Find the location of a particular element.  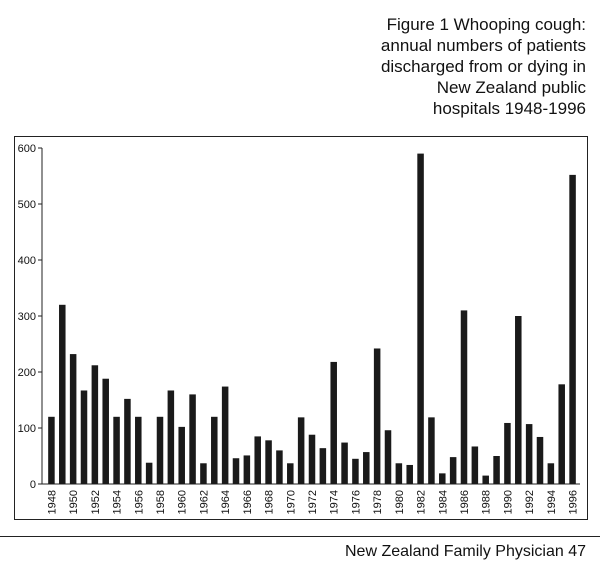

y-tick-label: 100 is located at coordinates (27, 429).